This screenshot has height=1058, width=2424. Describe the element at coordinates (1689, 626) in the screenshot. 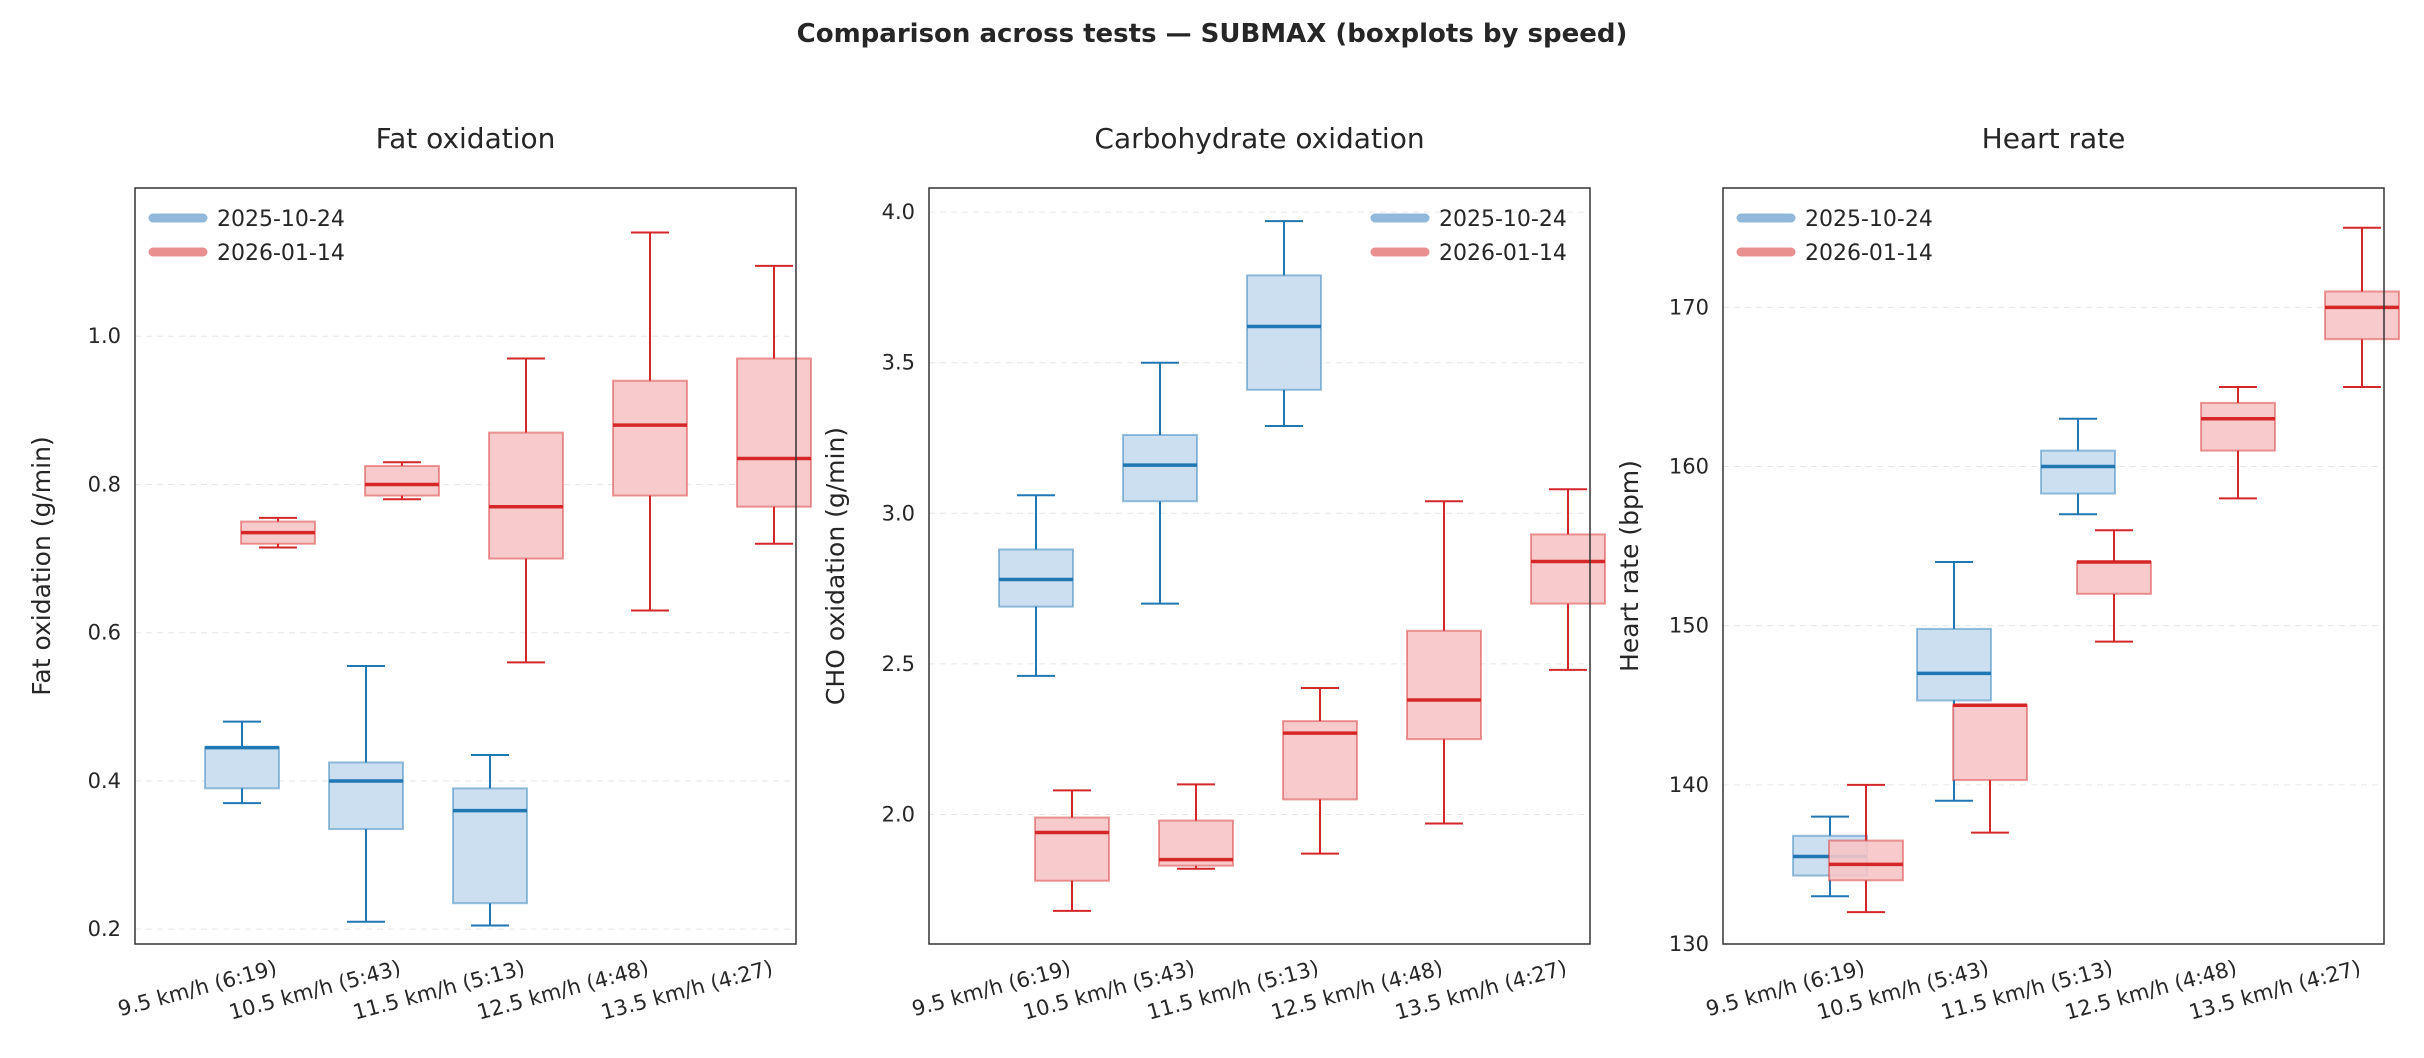

I see `y-tick-label: 150` at that location.